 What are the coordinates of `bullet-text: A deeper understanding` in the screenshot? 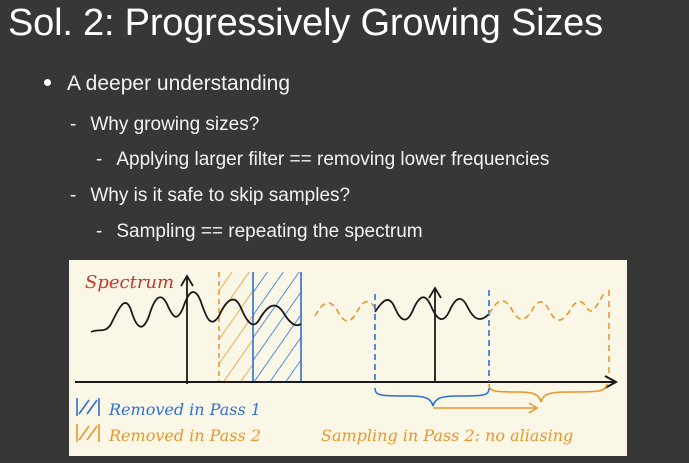 It's located at (179, 83).